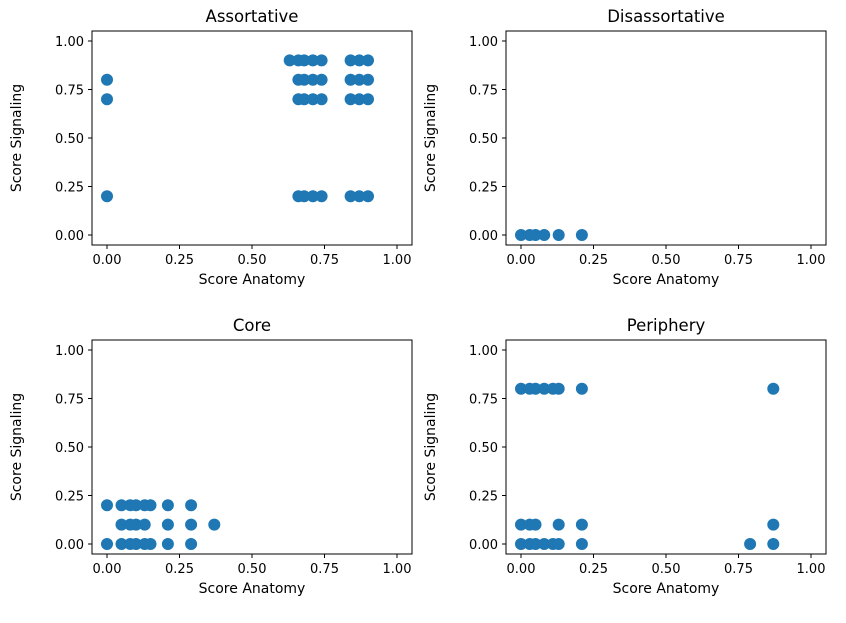 This screenshot has height=623, width=846. Describe the element at coordinates (666, 325) in the screenshot. I see `subplot-title: Periphery` at that location.